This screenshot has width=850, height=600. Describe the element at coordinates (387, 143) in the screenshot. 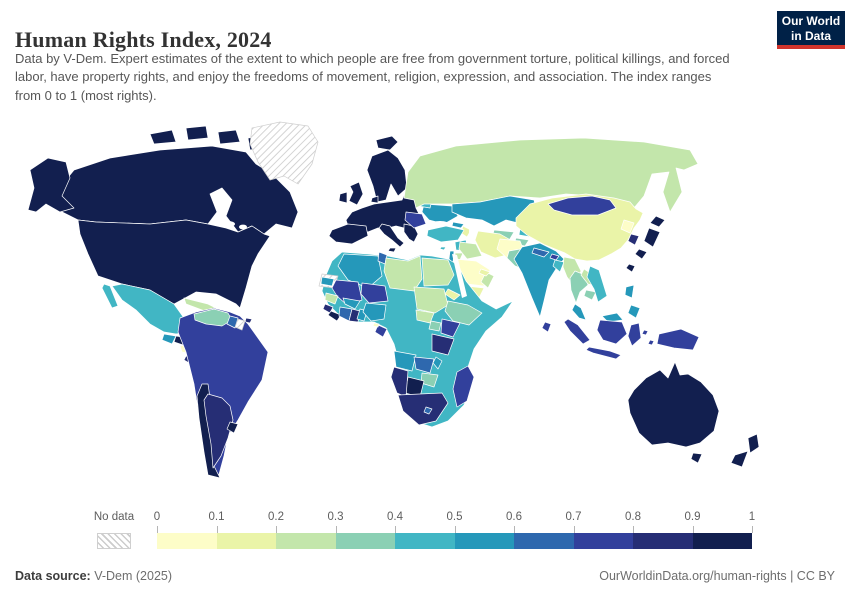

I see `region-iceland` at that location.